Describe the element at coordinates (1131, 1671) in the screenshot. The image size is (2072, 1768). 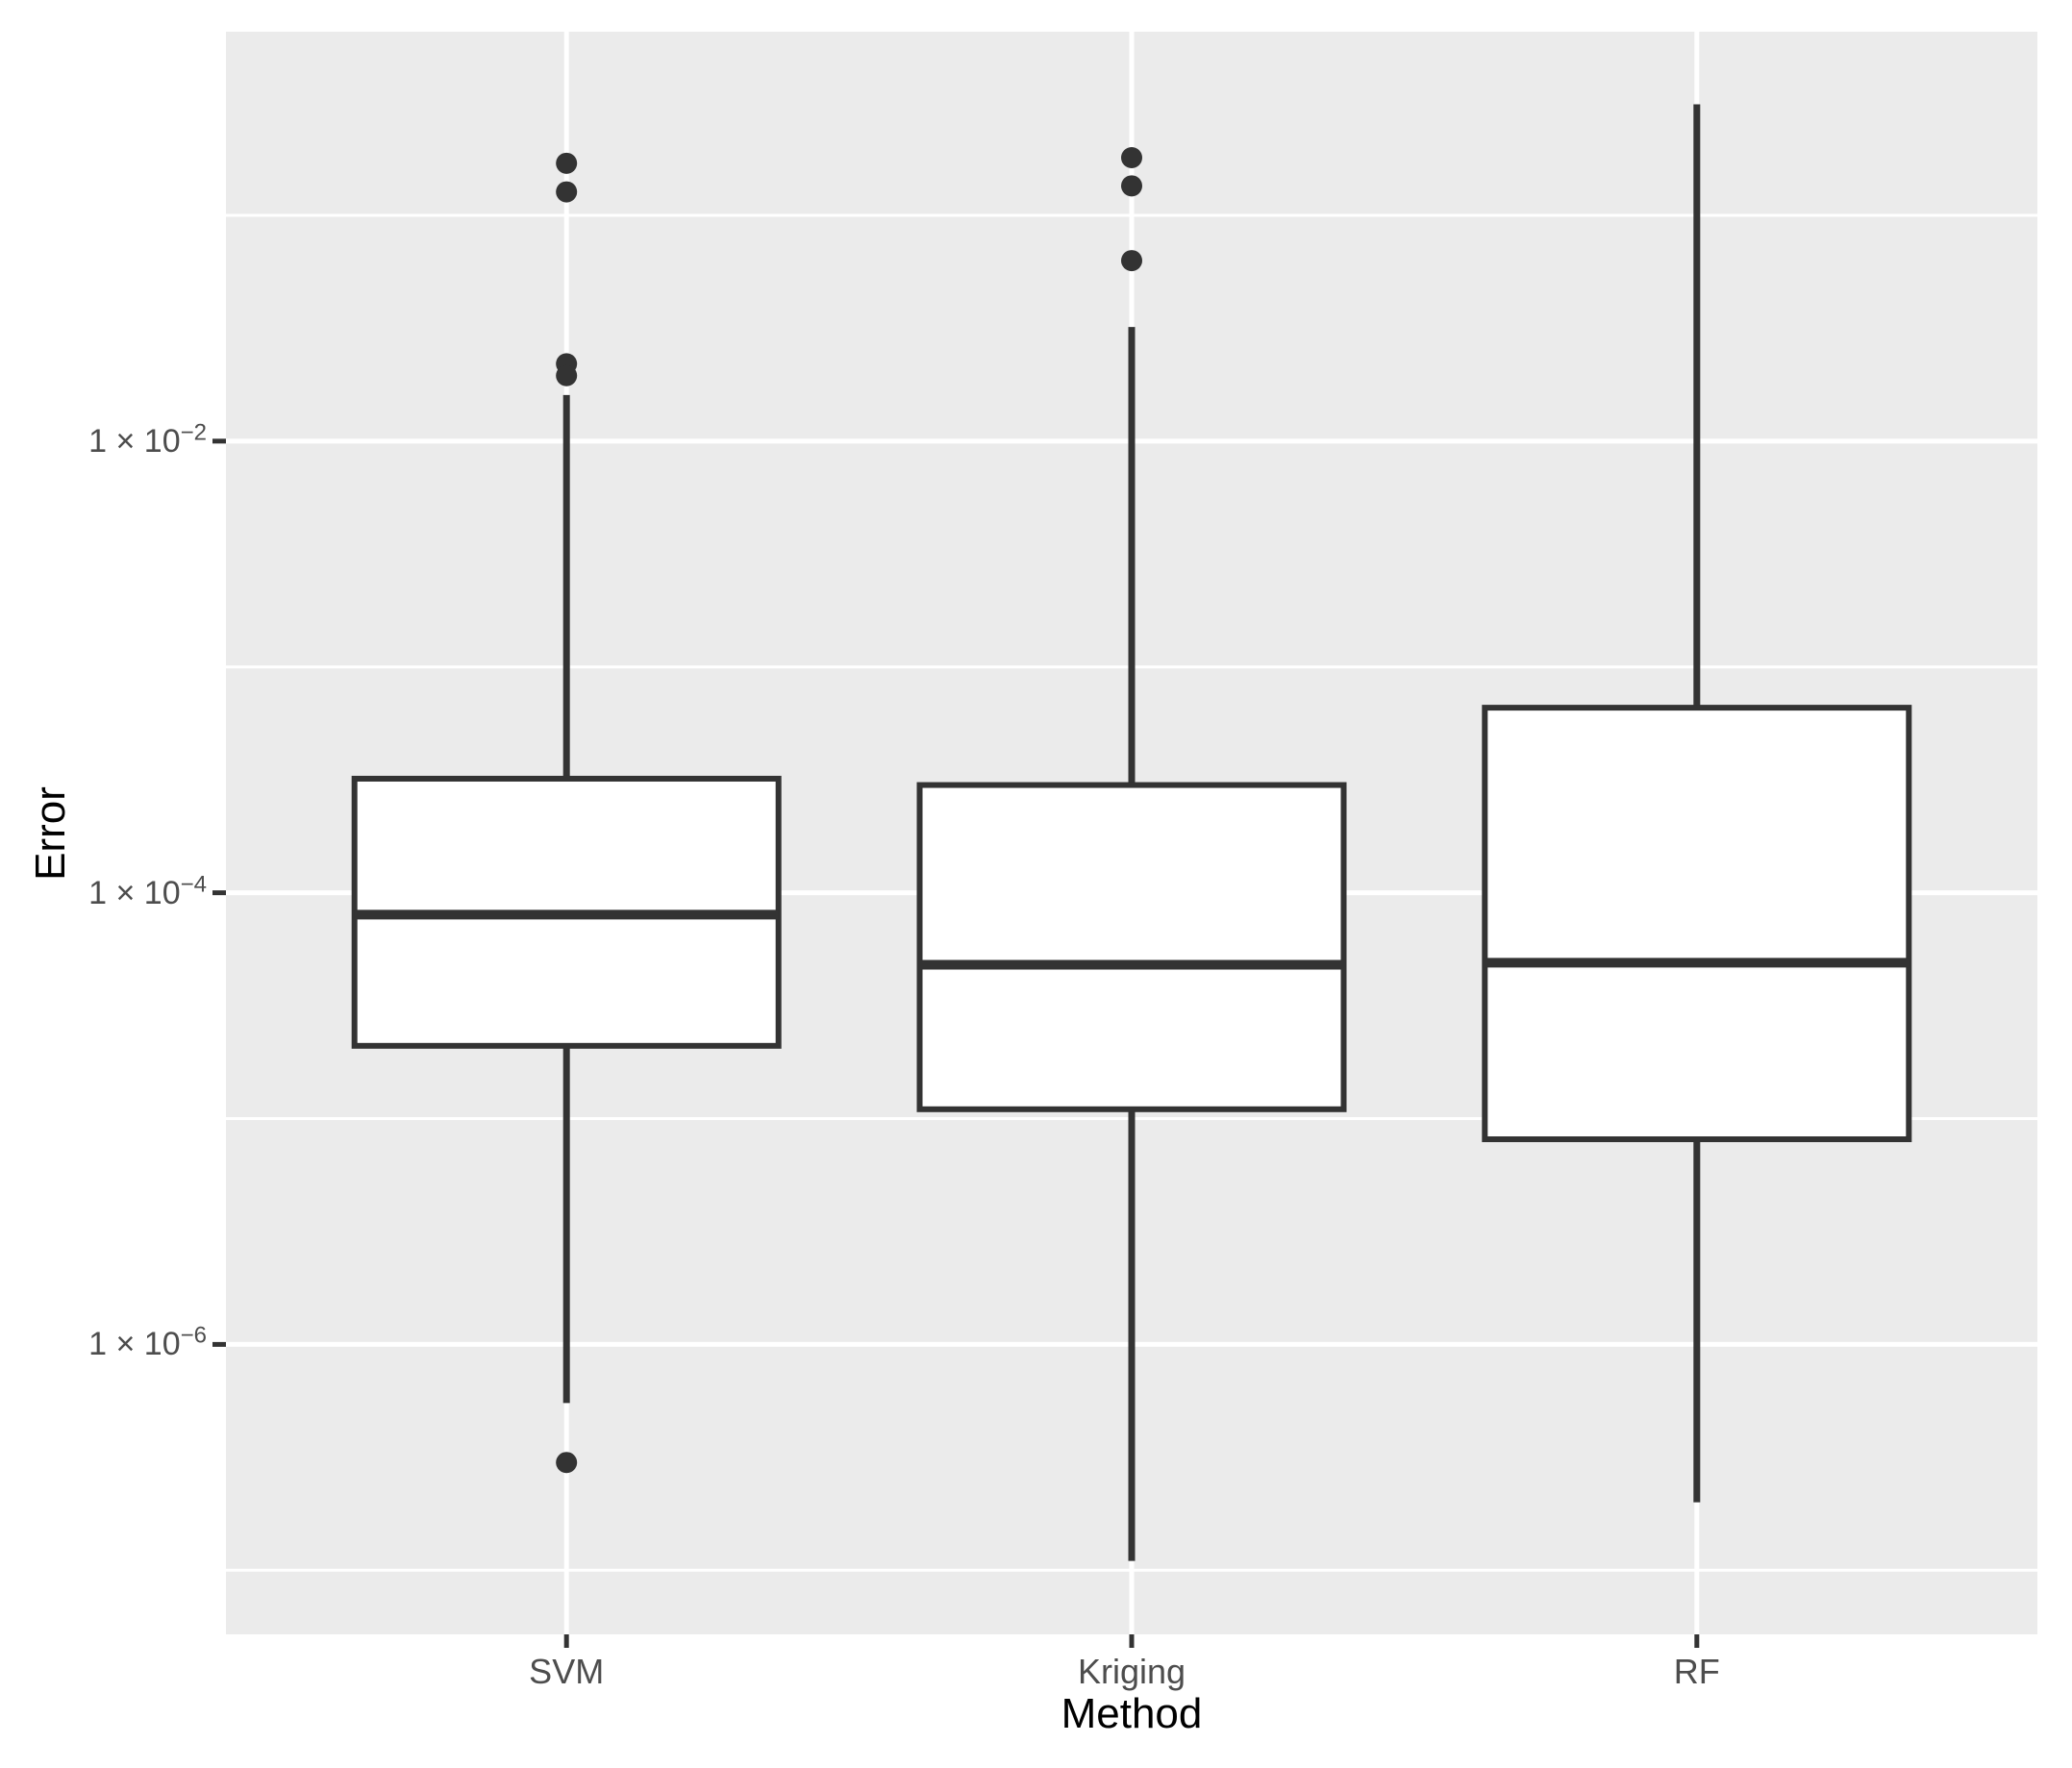
I see `x-tick-label-kriging: Kriging` at that location.